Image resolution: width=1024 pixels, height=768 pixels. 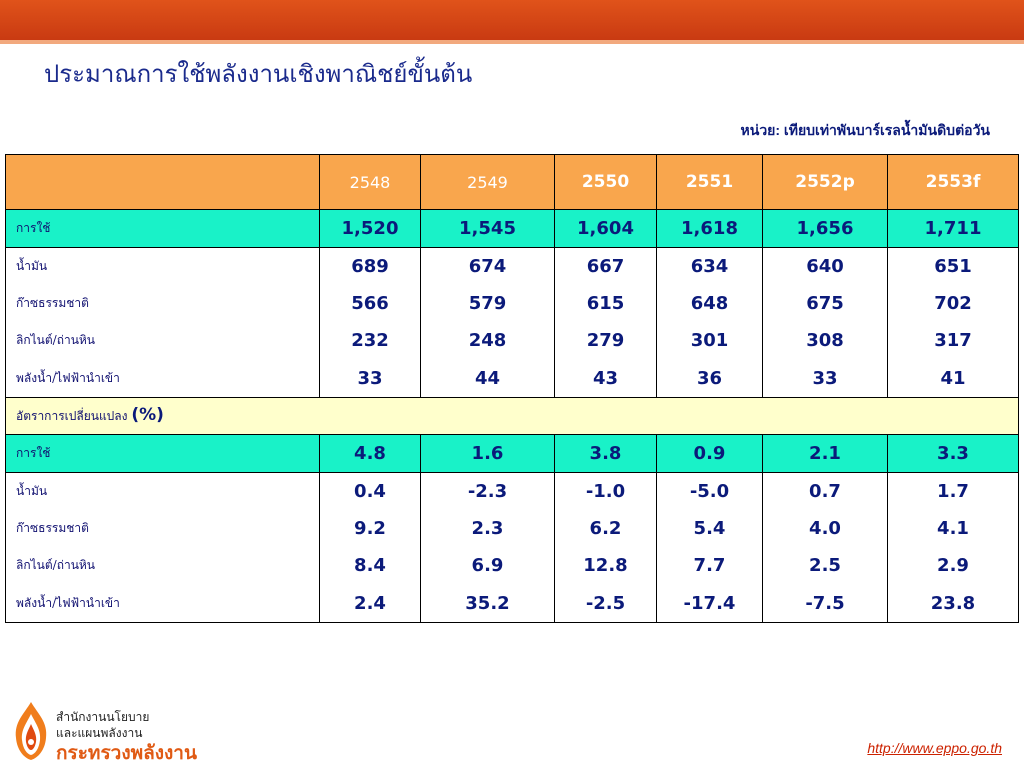 I want to click on table-cell: 579, so click(x=487, y=303).